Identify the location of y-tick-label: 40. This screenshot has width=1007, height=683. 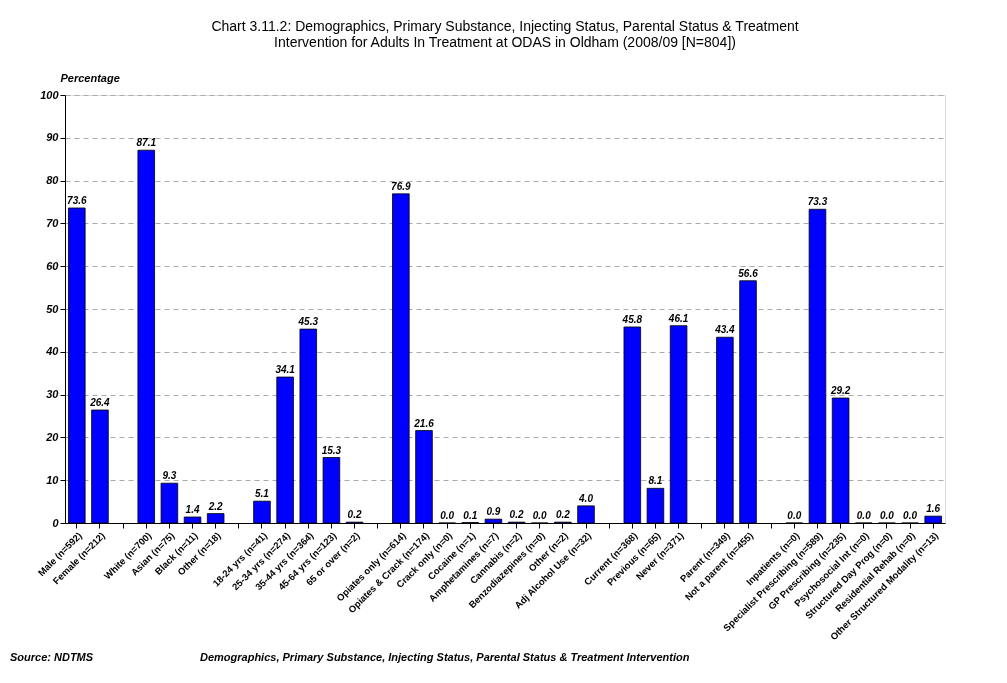
(52, 351).